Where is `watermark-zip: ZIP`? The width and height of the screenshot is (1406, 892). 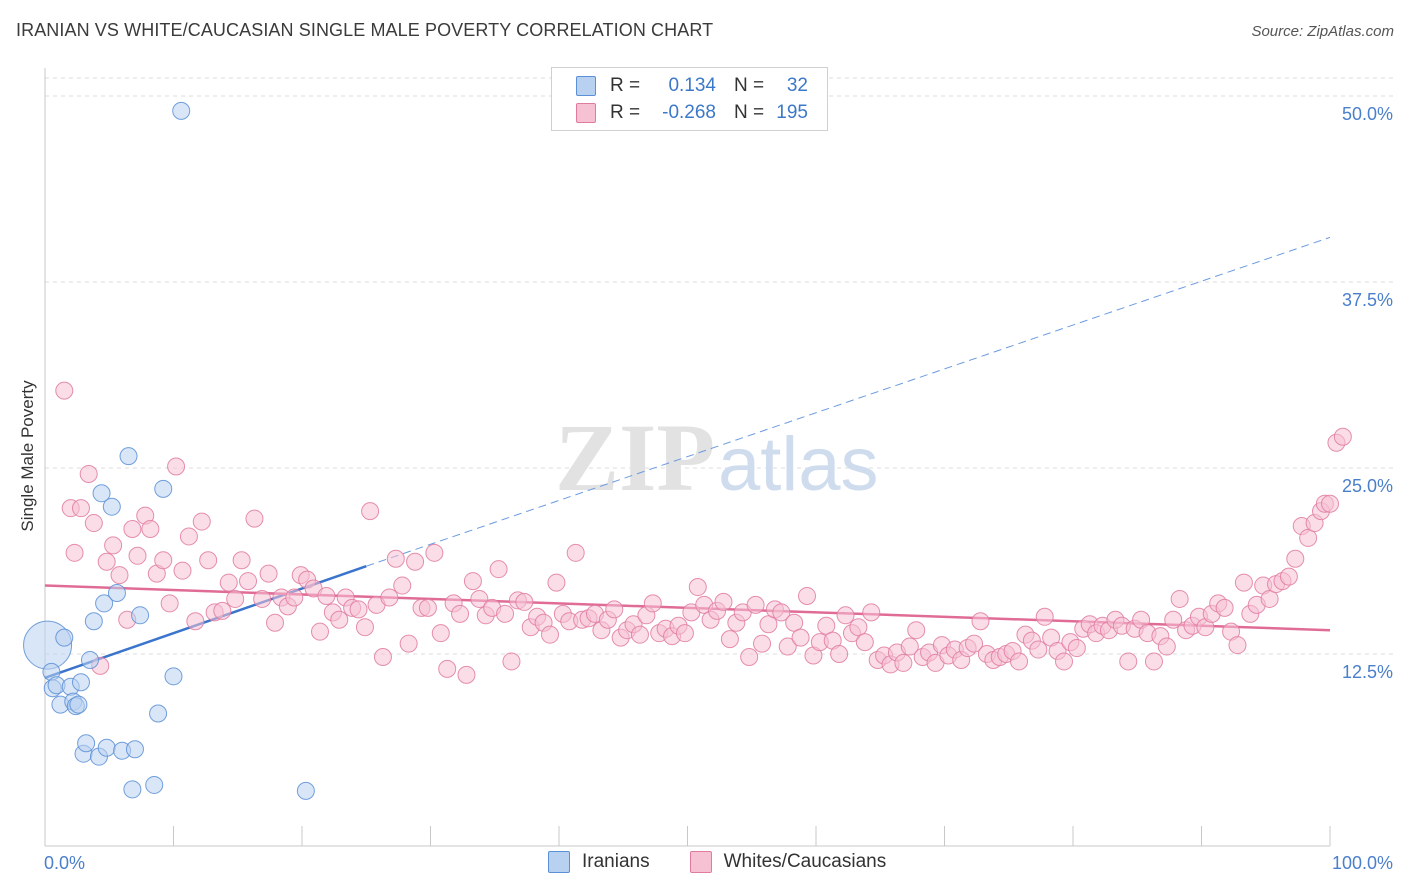
watermark-zip: ZIP is located at coordinates (635, 457).